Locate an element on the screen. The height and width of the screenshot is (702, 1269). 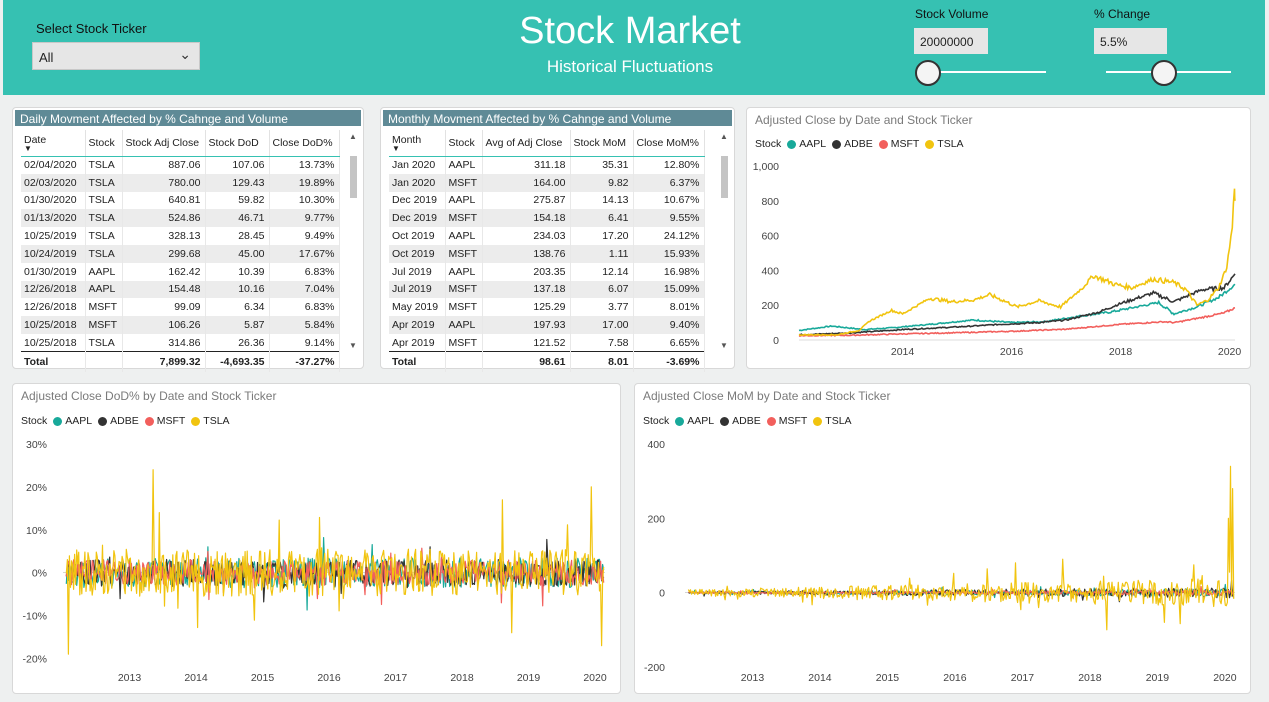
col-mom-pct: Close MoM% is located at coordinates (669, 143).